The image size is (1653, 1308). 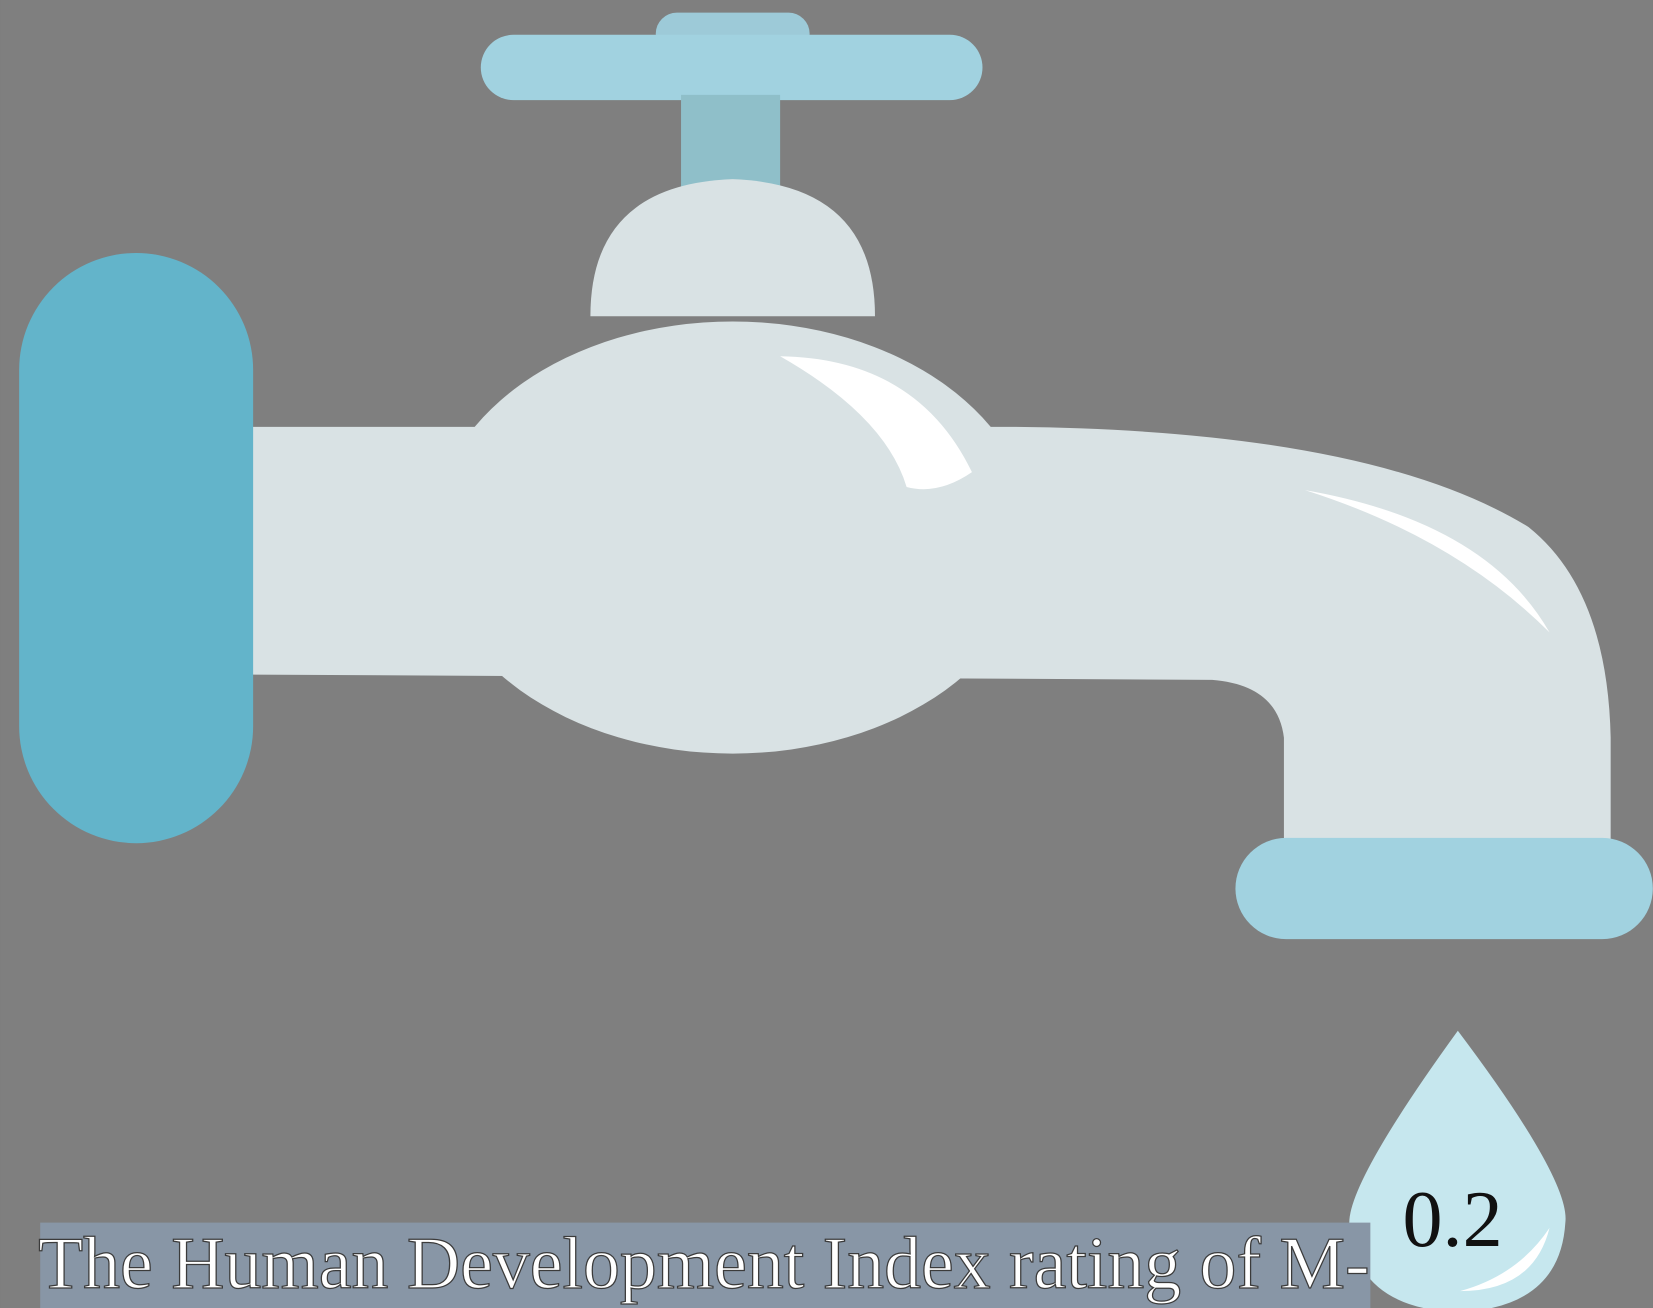 What do you see at coordinates (732, 248) in the screenshot?
I see `valve-cap` at bounding box center [732, 248].